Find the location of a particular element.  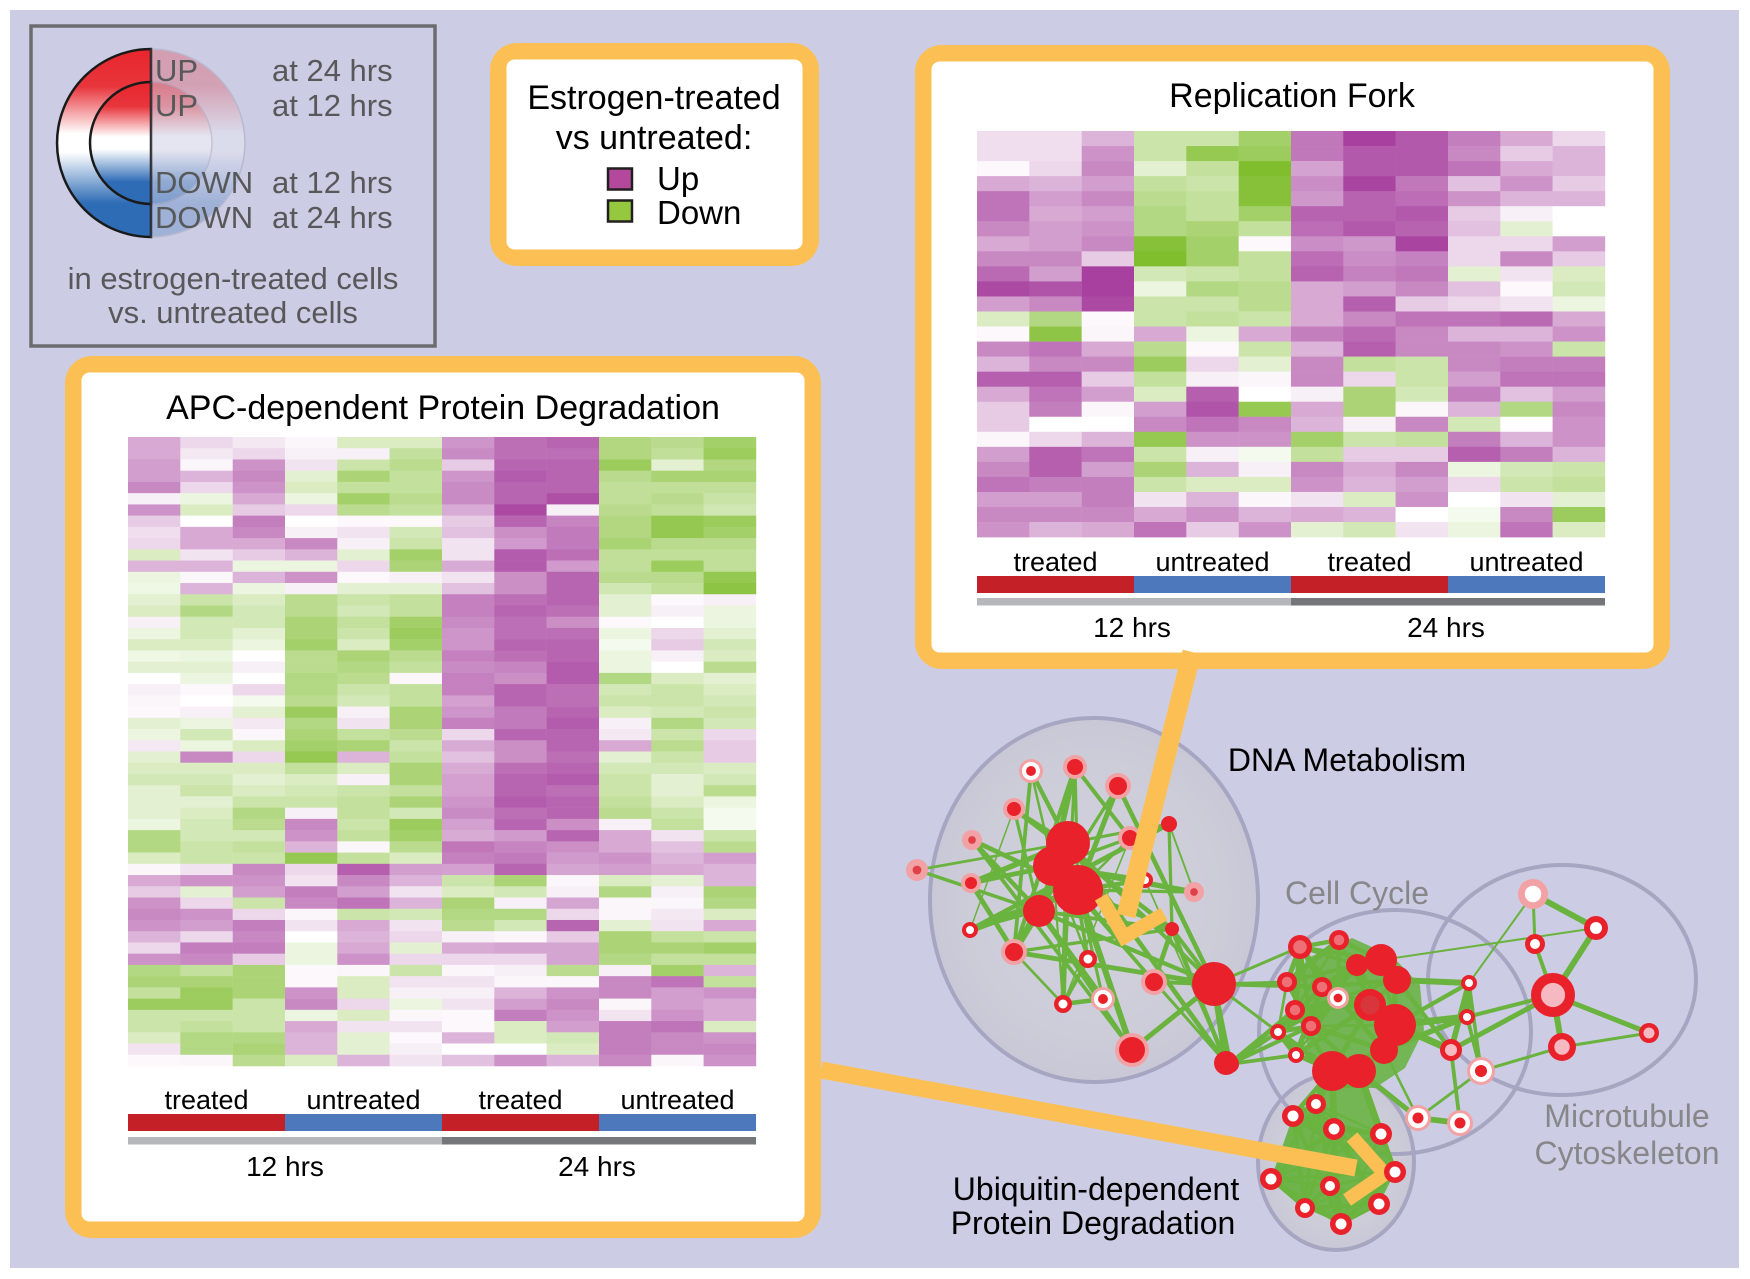

svg-text: Cell Cycle is located at coordinates (1357, 893).